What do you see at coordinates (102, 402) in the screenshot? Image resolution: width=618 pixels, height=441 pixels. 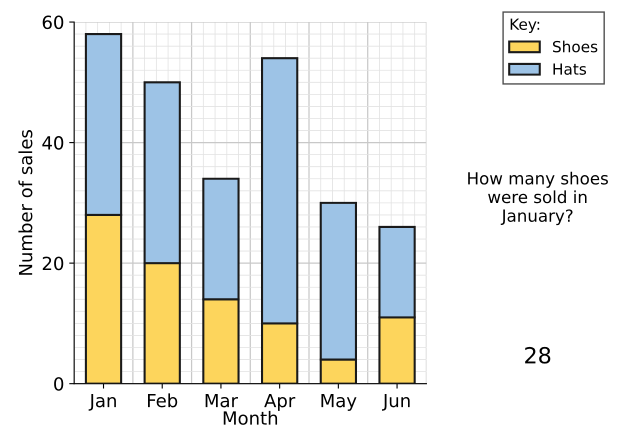 I see `x-tick-label: Jan` at bounding box center [102, 402].